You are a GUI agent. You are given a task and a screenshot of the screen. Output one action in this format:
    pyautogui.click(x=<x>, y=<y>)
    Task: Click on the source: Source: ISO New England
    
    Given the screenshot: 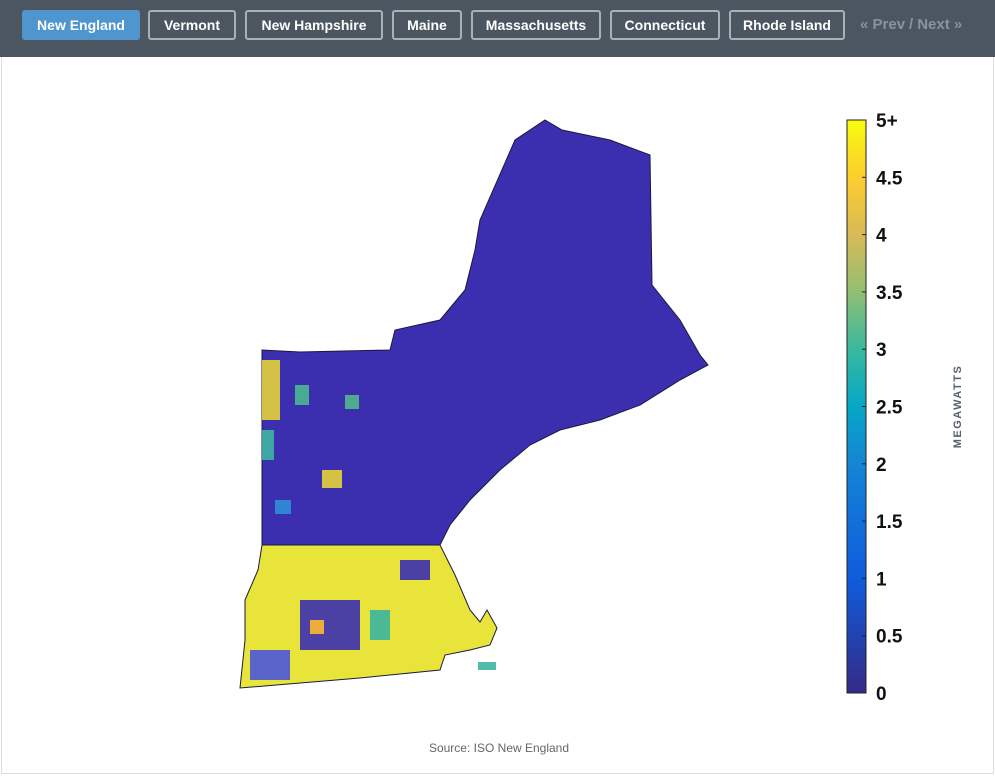 What is the action you would take?
    pyautogui.click(x=499, y=748)
    